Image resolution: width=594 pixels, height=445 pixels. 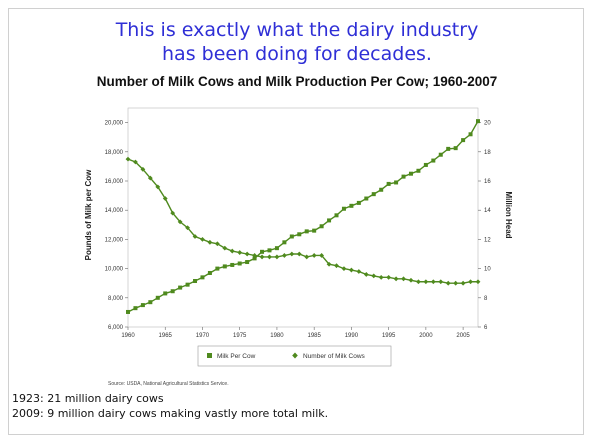 I want to click on y-left-tick-label: 14,000, so click(x=114, y=211).